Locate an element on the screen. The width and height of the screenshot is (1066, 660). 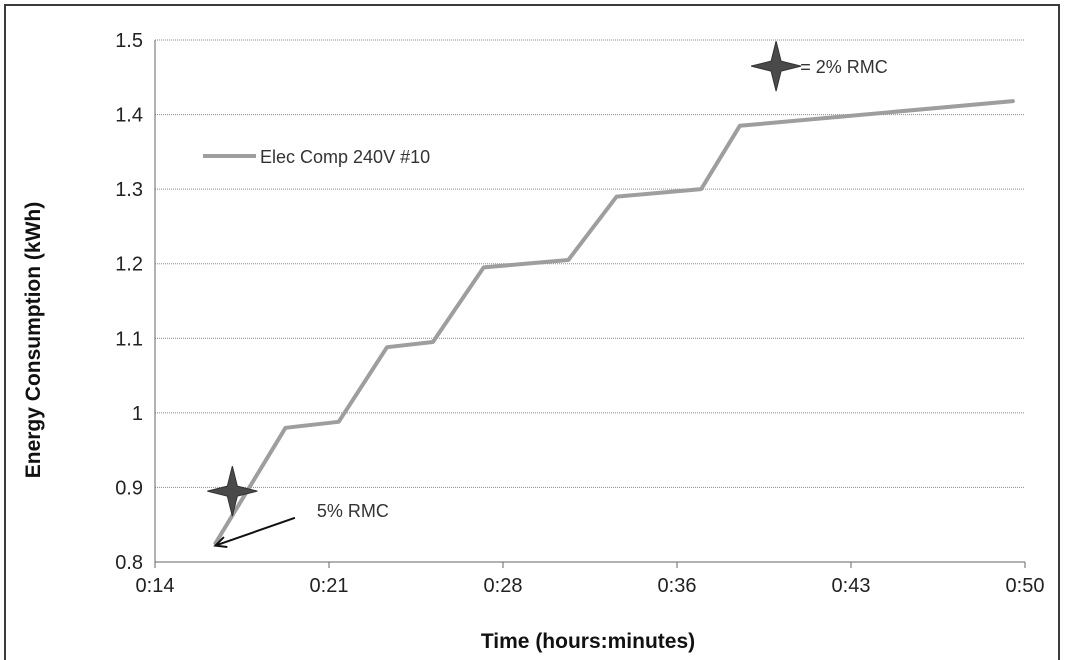
y-tick-label: 0.9 is located at coordinates (129, 488).